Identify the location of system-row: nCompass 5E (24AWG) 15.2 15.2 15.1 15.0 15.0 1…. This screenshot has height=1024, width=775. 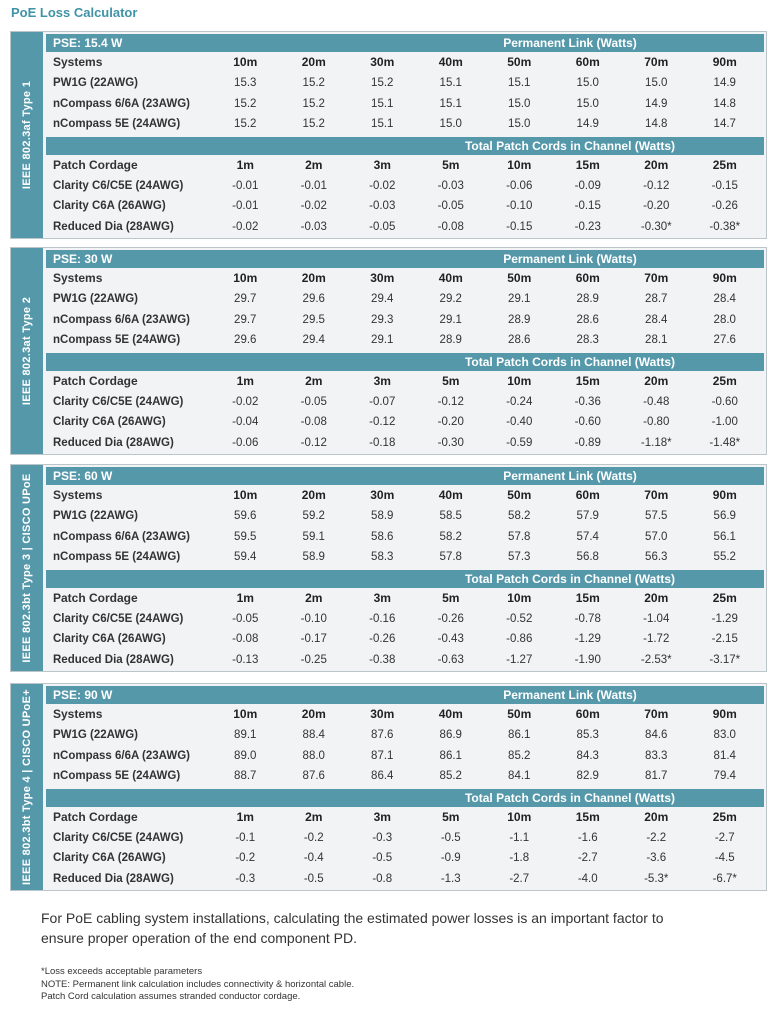
(405, 124).